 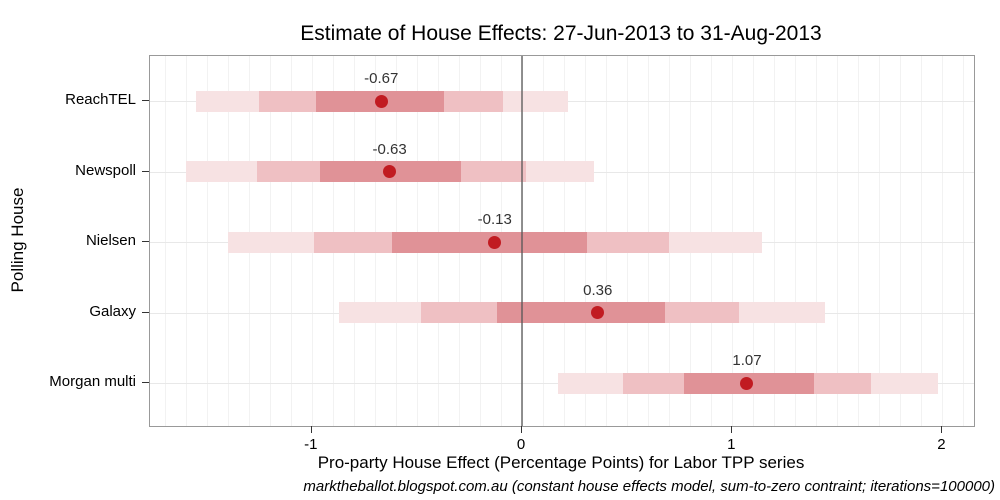 I want to click on y-tick-label: Galaxy, so click(x=112, y=311).